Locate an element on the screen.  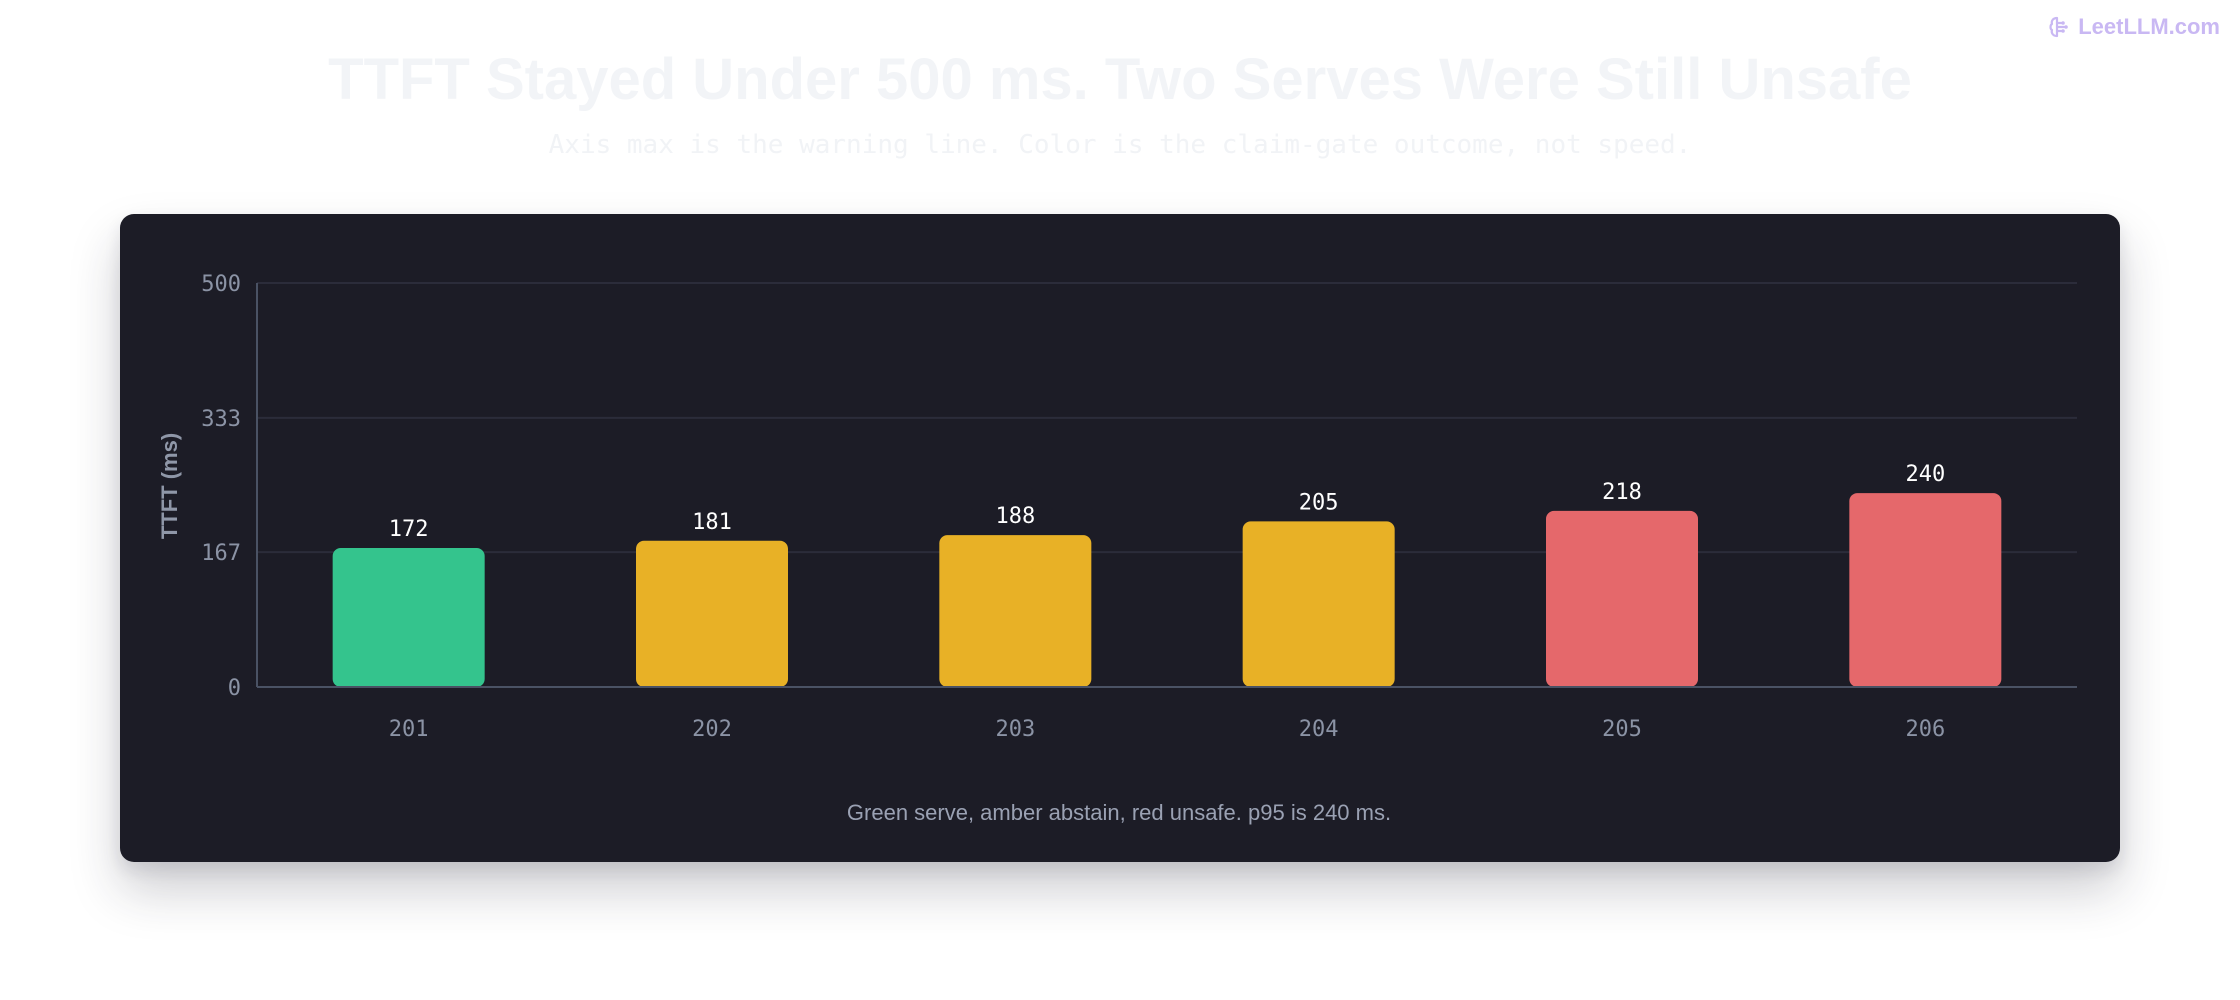
data-label: 172 is located at coordinates (409, 529).